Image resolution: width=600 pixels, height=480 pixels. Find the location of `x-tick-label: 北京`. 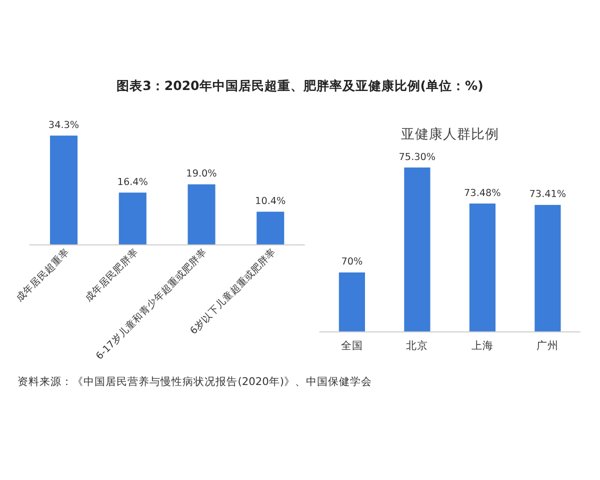

x-tick-label: 北京 is located at coordinates (417, 345).